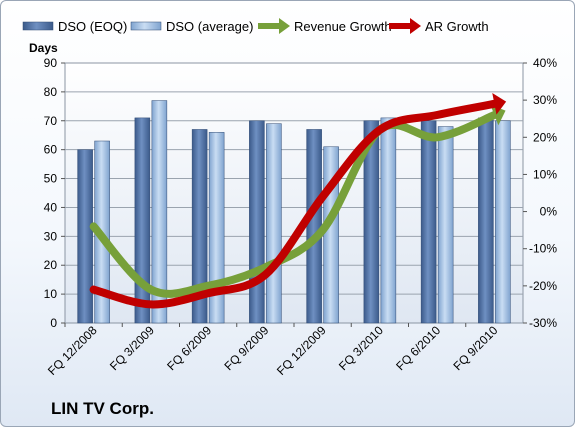  Describe the element at coordinates (361, 348) in the screenshot. I see `x-tick-label: FQ 3/2010` at that location.